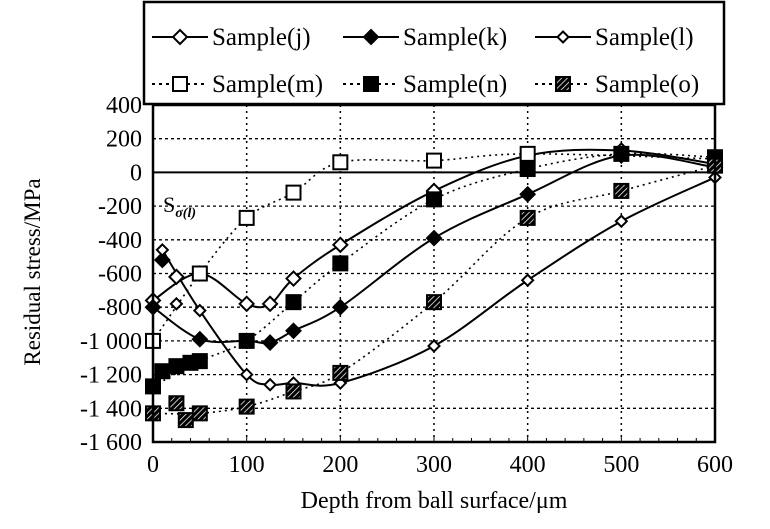  I want to click on legend-label: Sample(j), so click(261, 37).